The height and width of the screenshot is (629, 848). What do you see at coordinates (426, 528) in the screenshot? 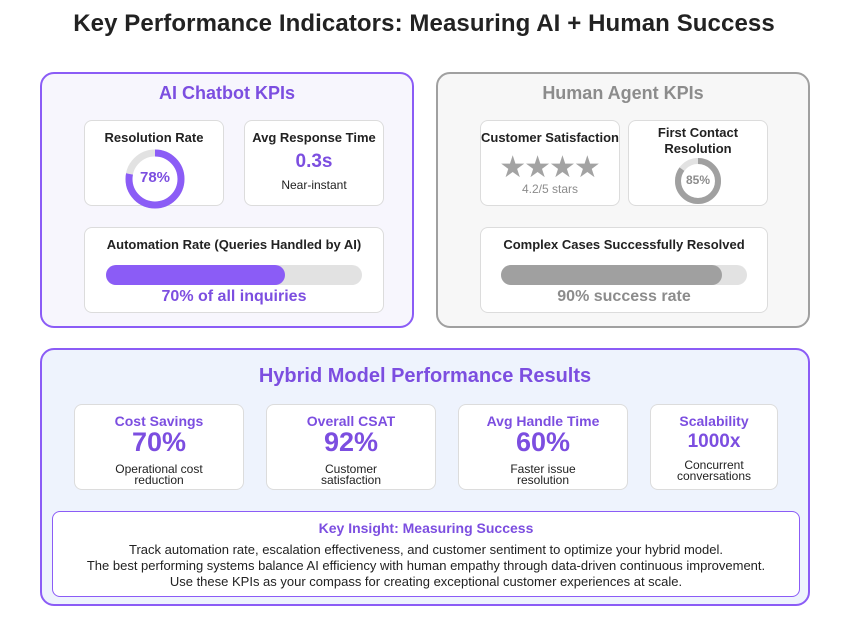
I see `key-insight-title: Key Insight: Measuring Success` at bounding box center [426, 528].